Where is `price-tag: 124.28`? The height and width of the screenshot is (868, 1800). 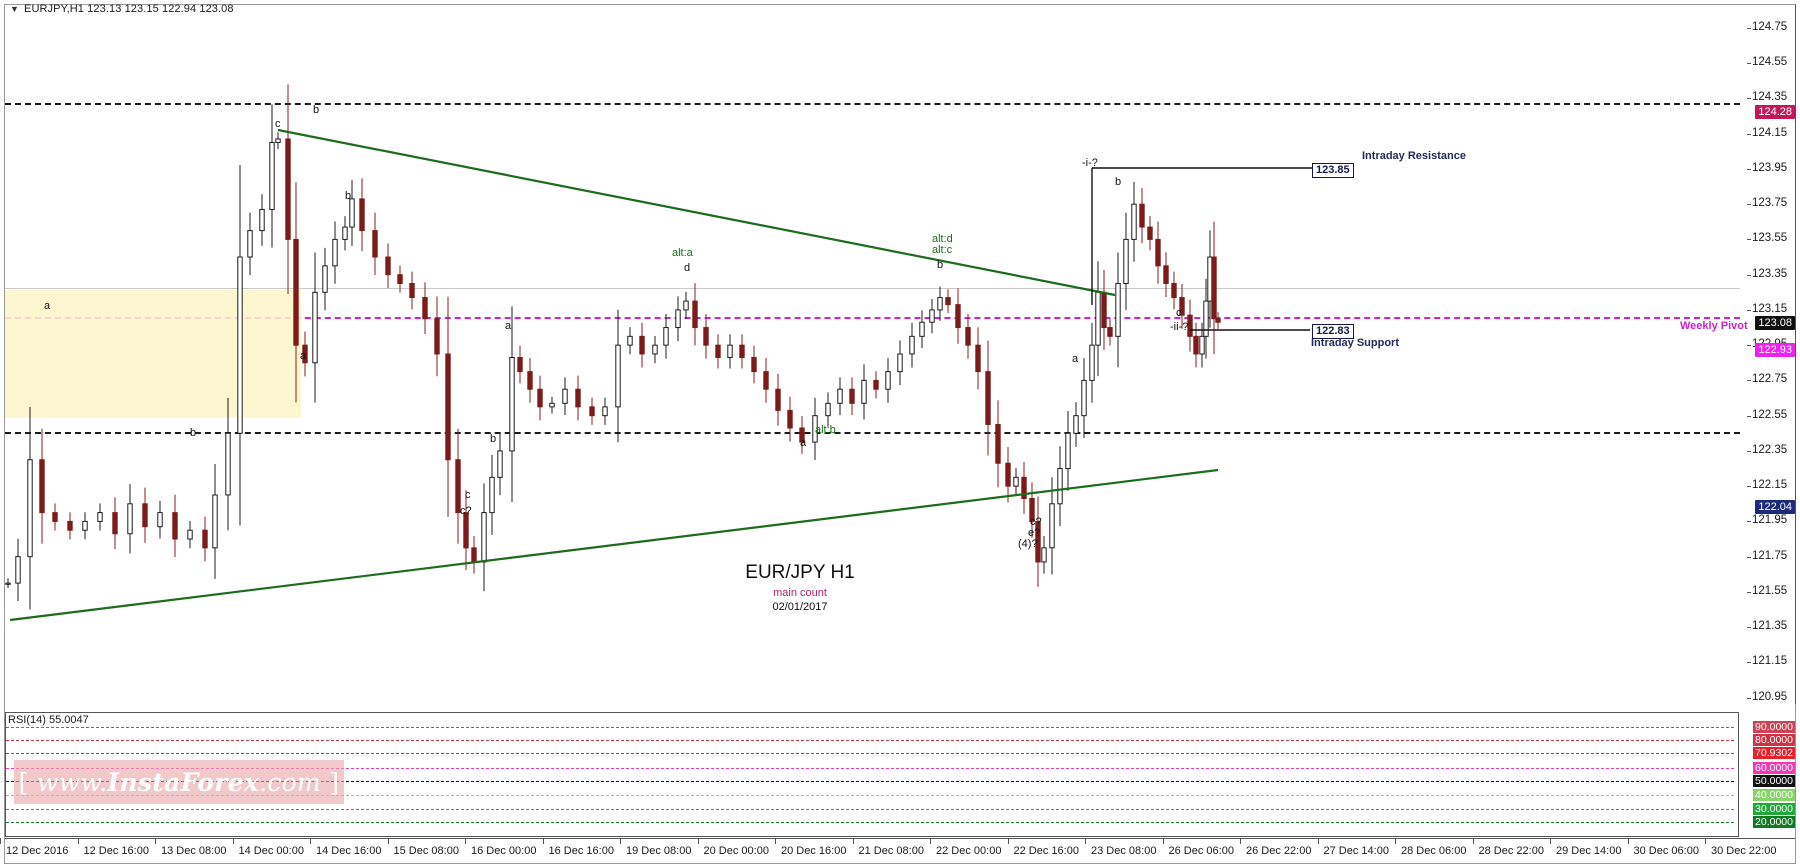
price-tag: 124.28 is located at coordinates (1775, 111).